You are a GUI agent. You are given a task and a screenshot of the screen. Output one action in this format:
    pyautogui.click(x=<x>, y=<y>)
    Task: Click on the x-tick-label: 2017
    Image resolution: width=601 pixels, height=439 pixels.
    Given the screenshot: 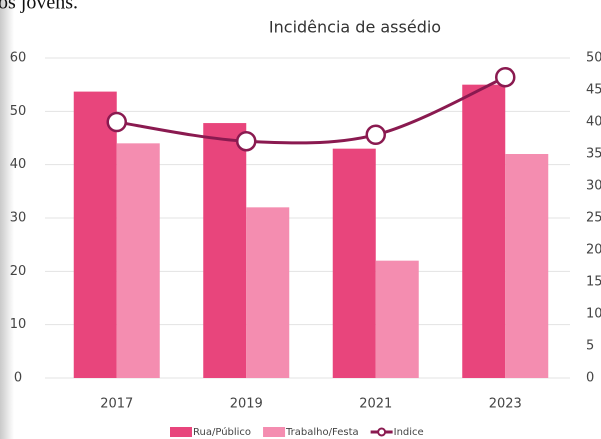 What is the action you would take?
    pyautogui.click(x=116, y=404)
    